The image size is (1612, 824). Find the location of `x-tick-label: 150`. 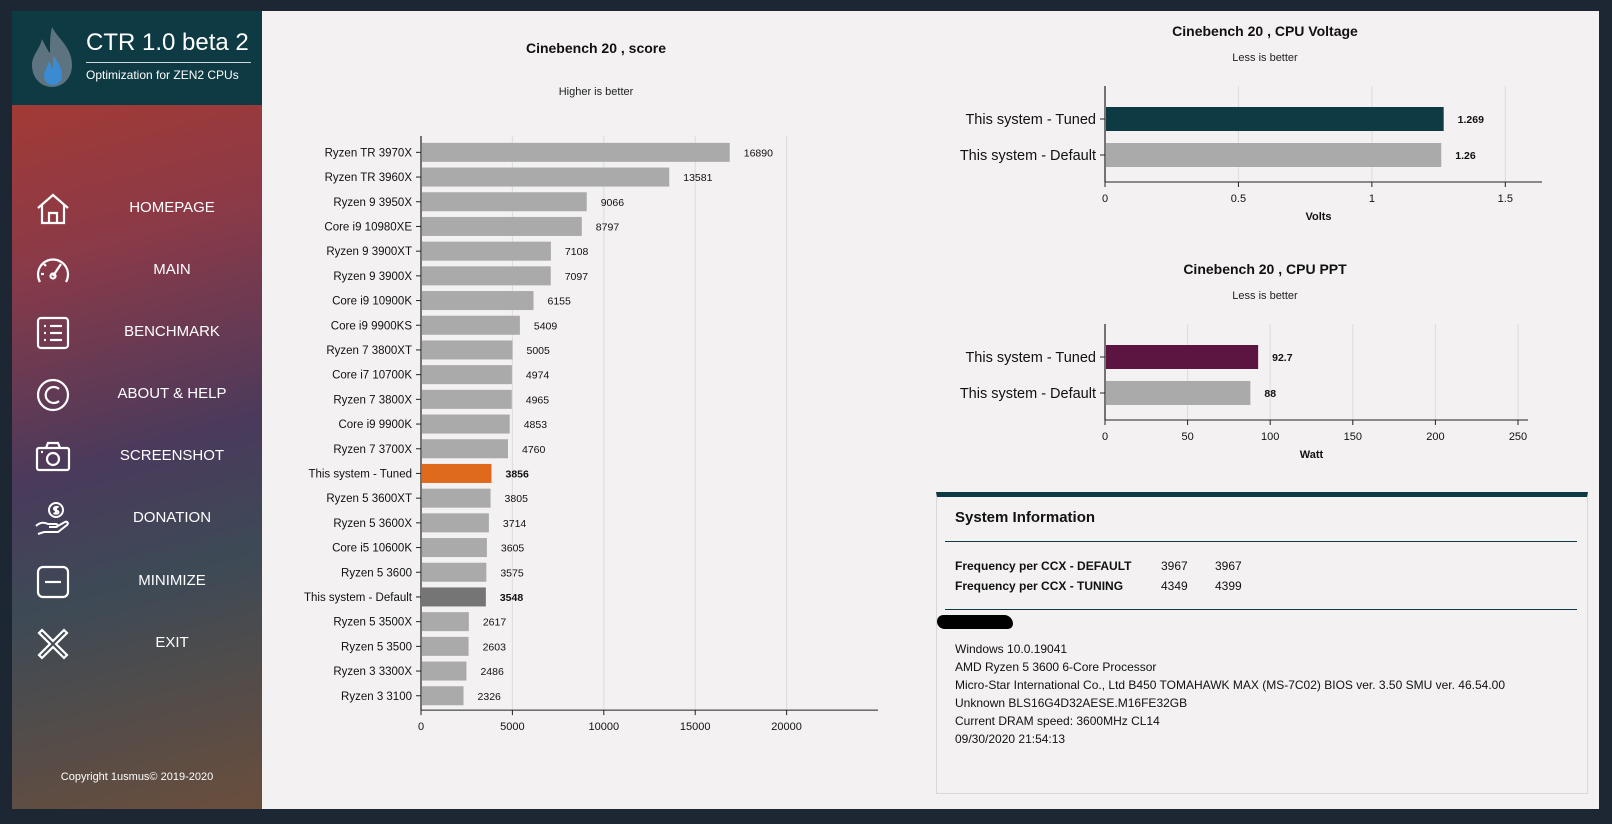

x-tick-label: 150 is located at coordinates (1353, 437).